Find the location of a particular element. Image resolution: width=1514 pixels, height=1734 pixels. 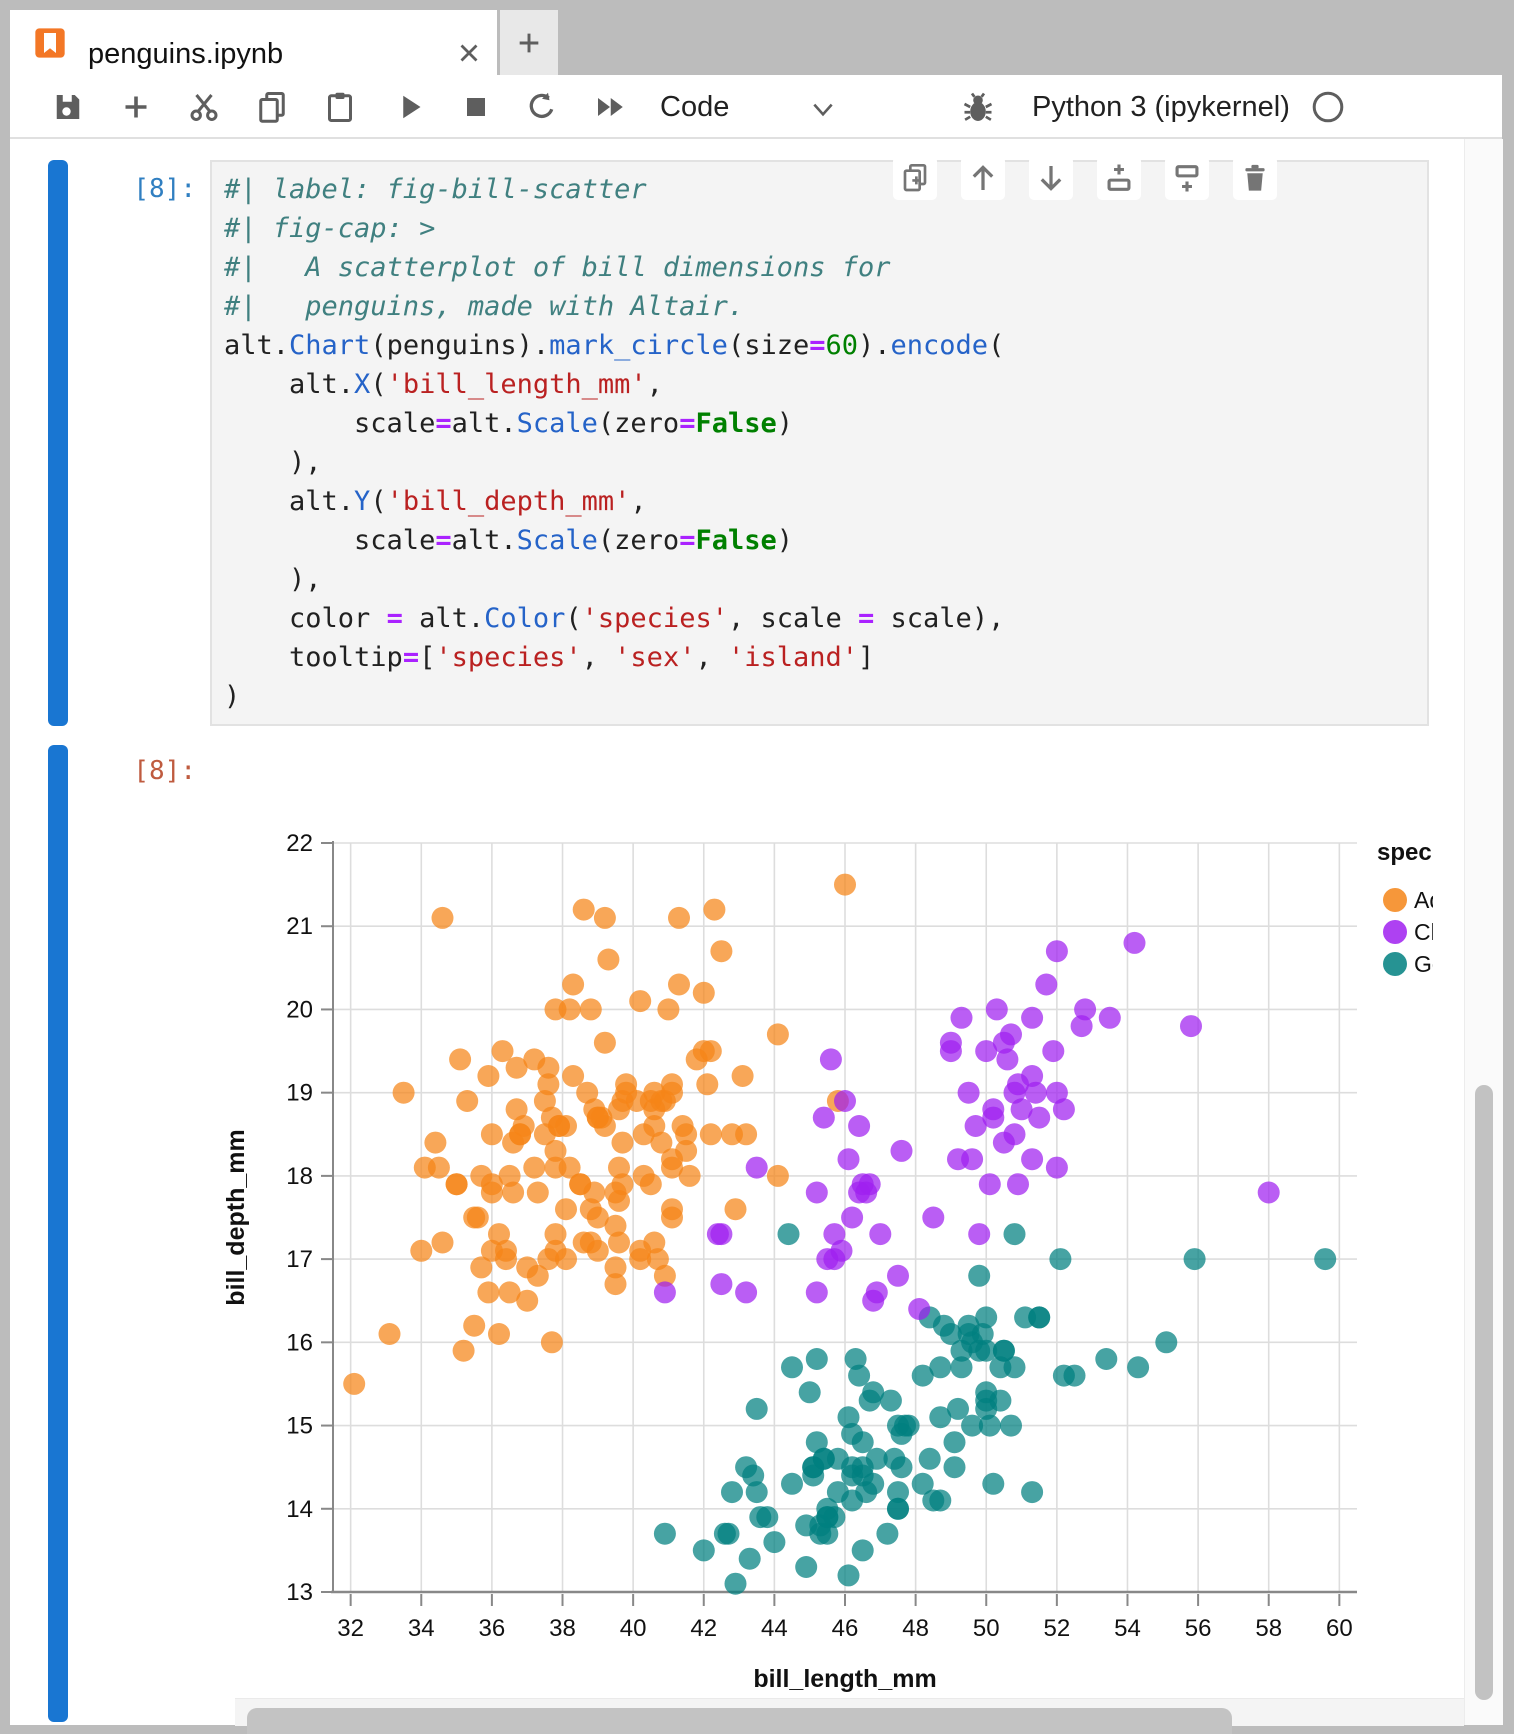

duplicate-cell-icon is located at coordinates (915, 178).